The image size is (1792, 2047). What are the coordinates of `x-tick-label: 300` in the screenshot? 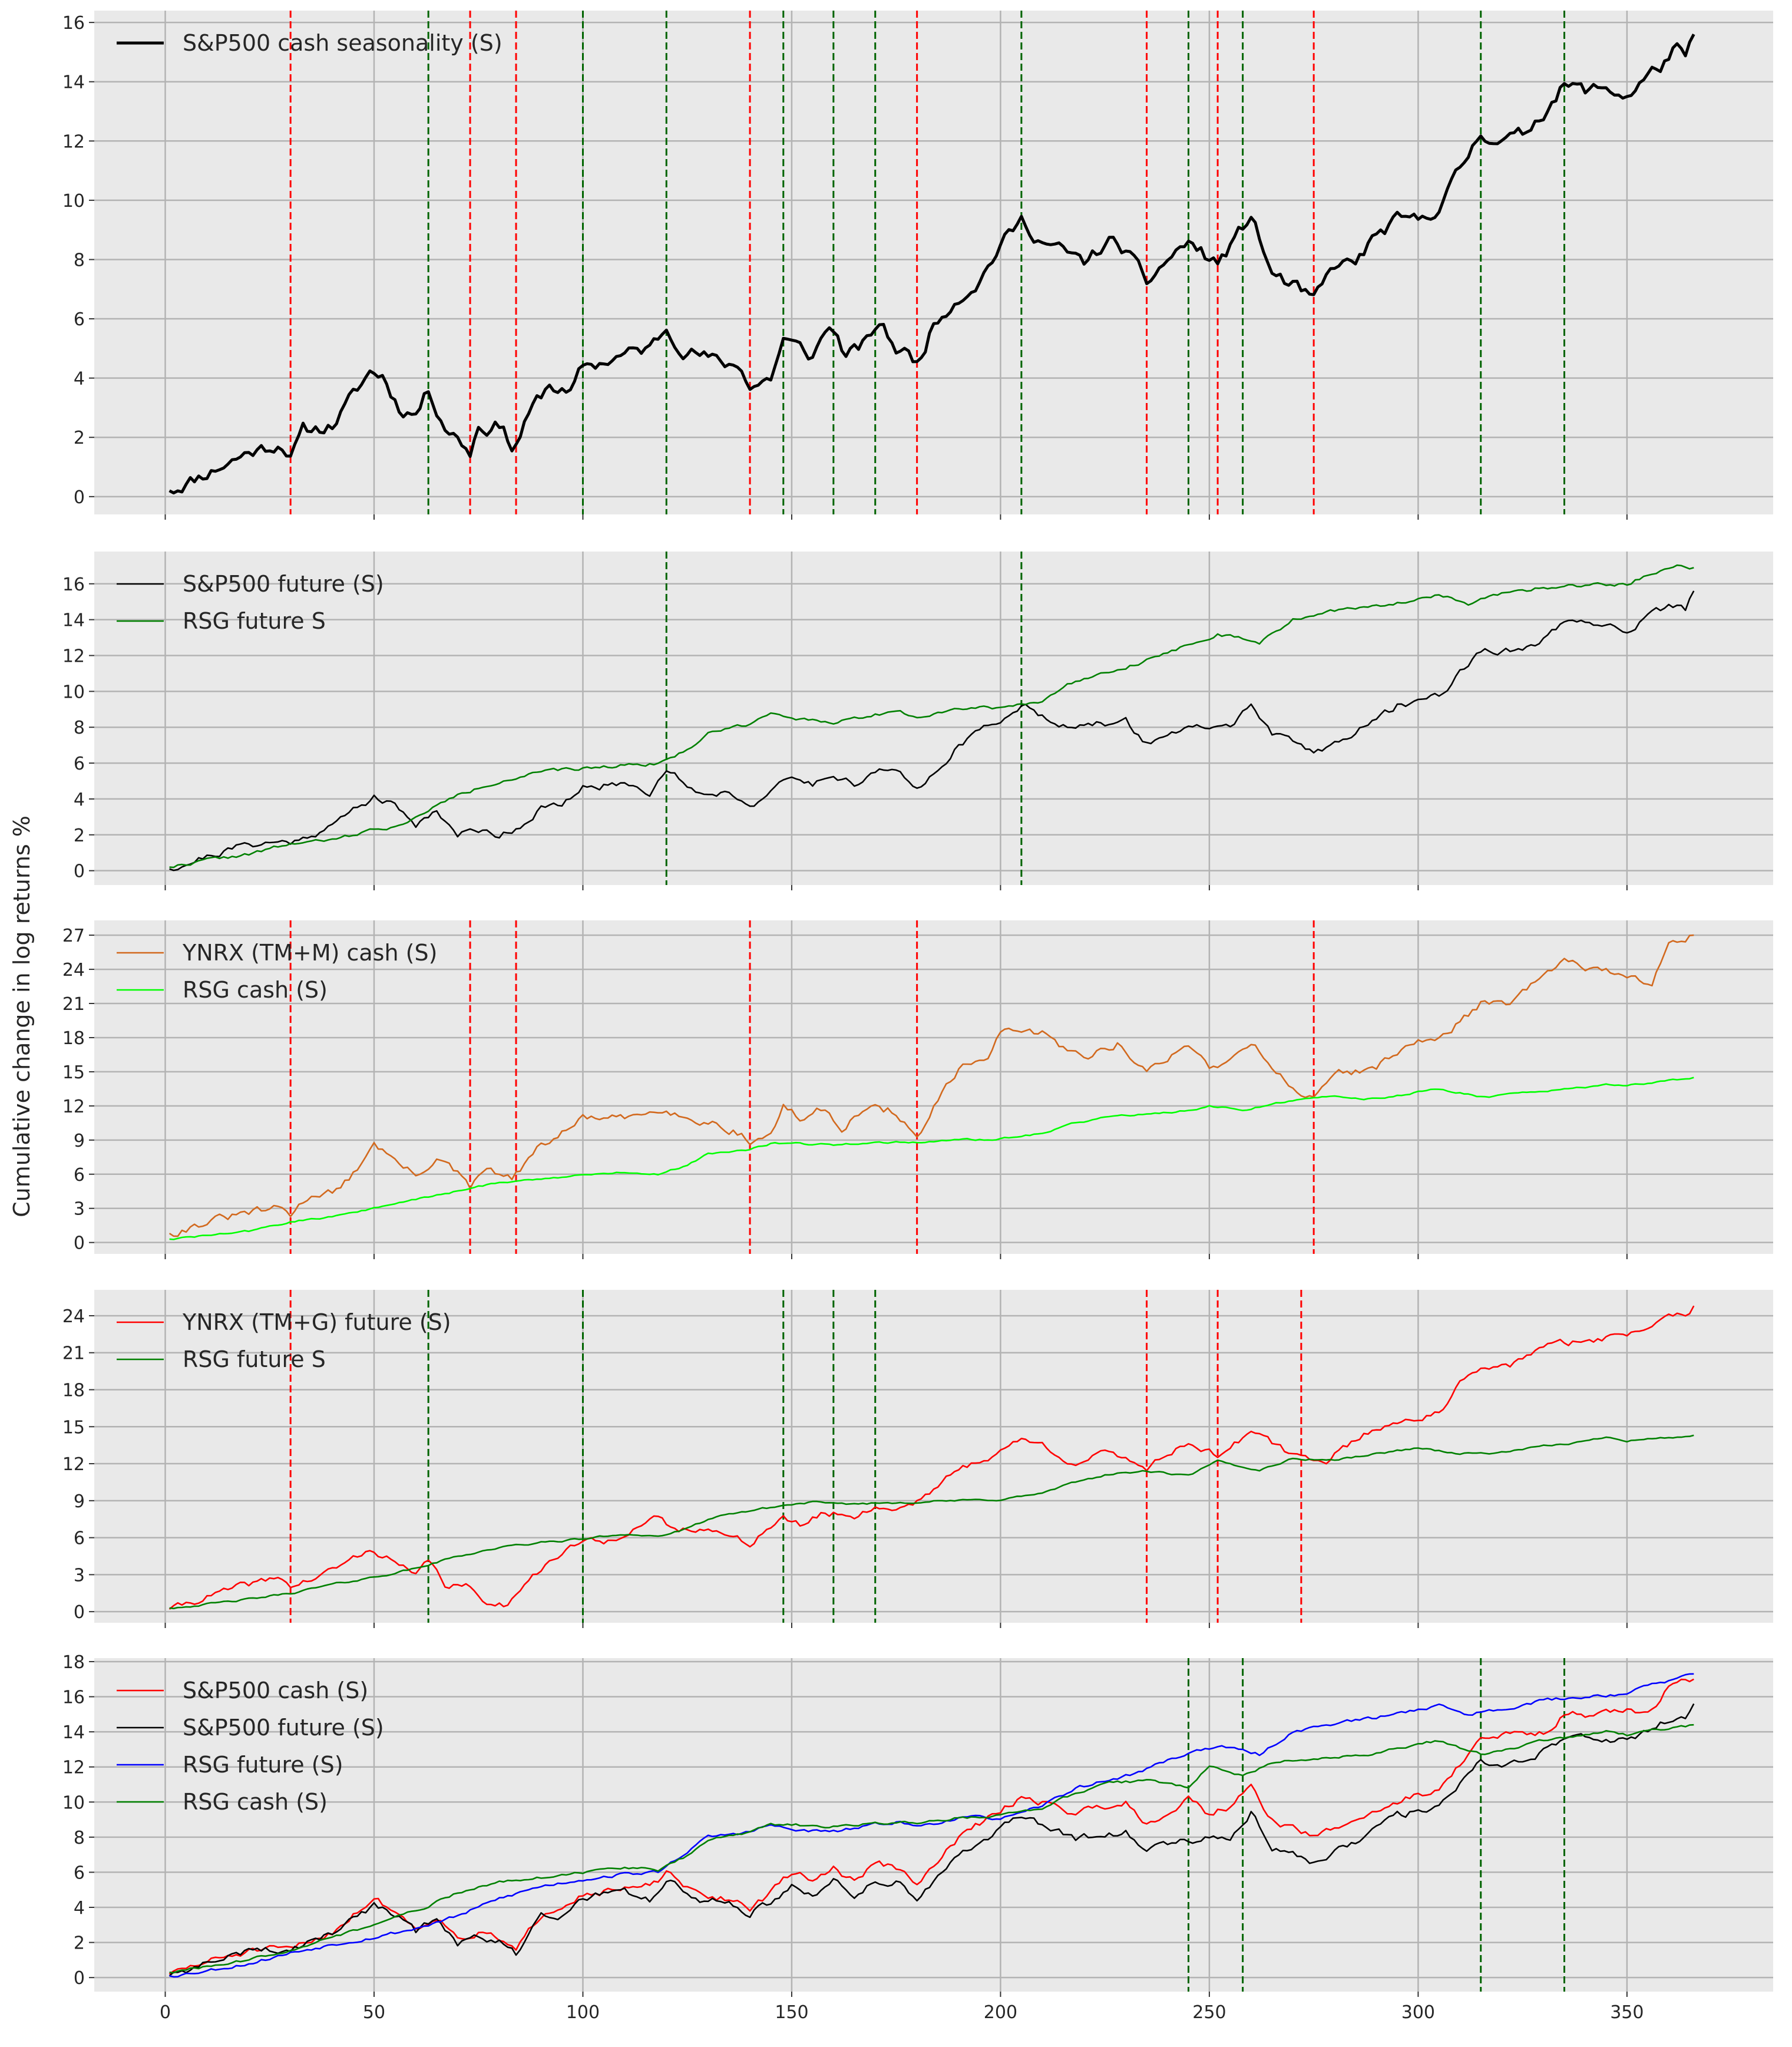 It's located at (1418, 2012).